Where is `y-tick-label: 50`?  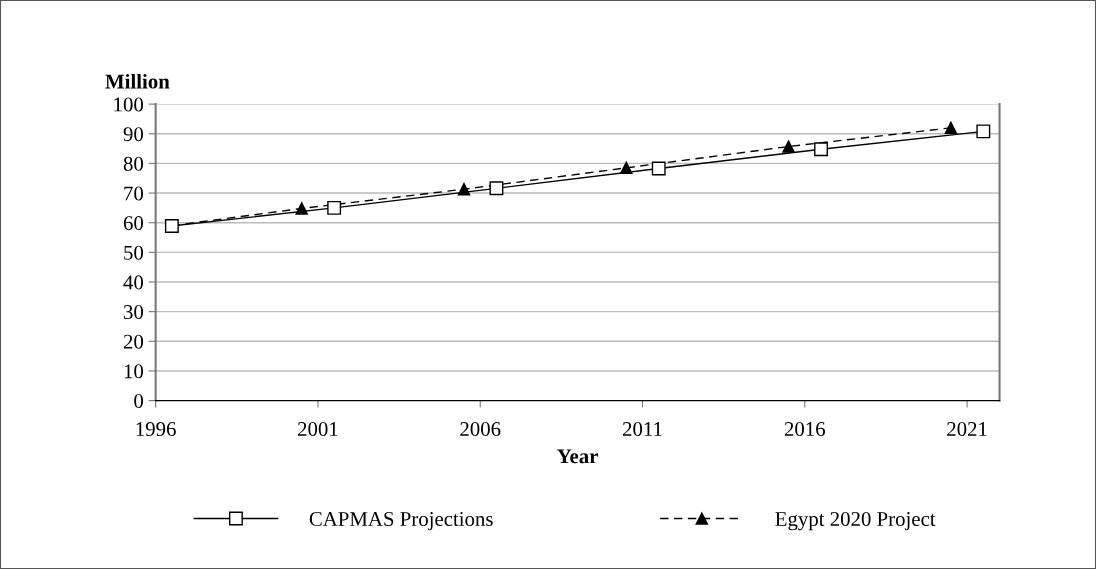 y-tick-label: 50 is located at coordinates (134, 252).